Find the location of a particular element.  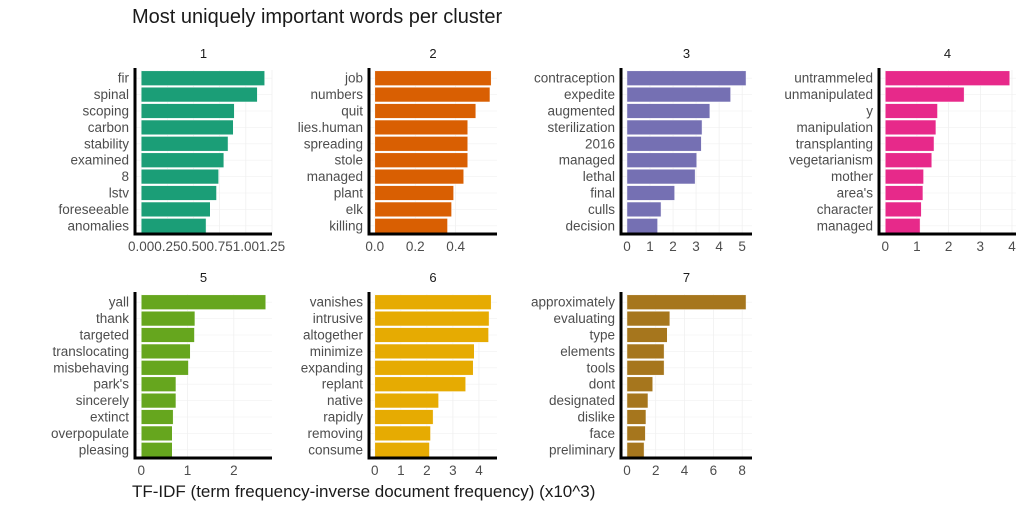

category-label: anomalies is located at coordinates (98, 225).